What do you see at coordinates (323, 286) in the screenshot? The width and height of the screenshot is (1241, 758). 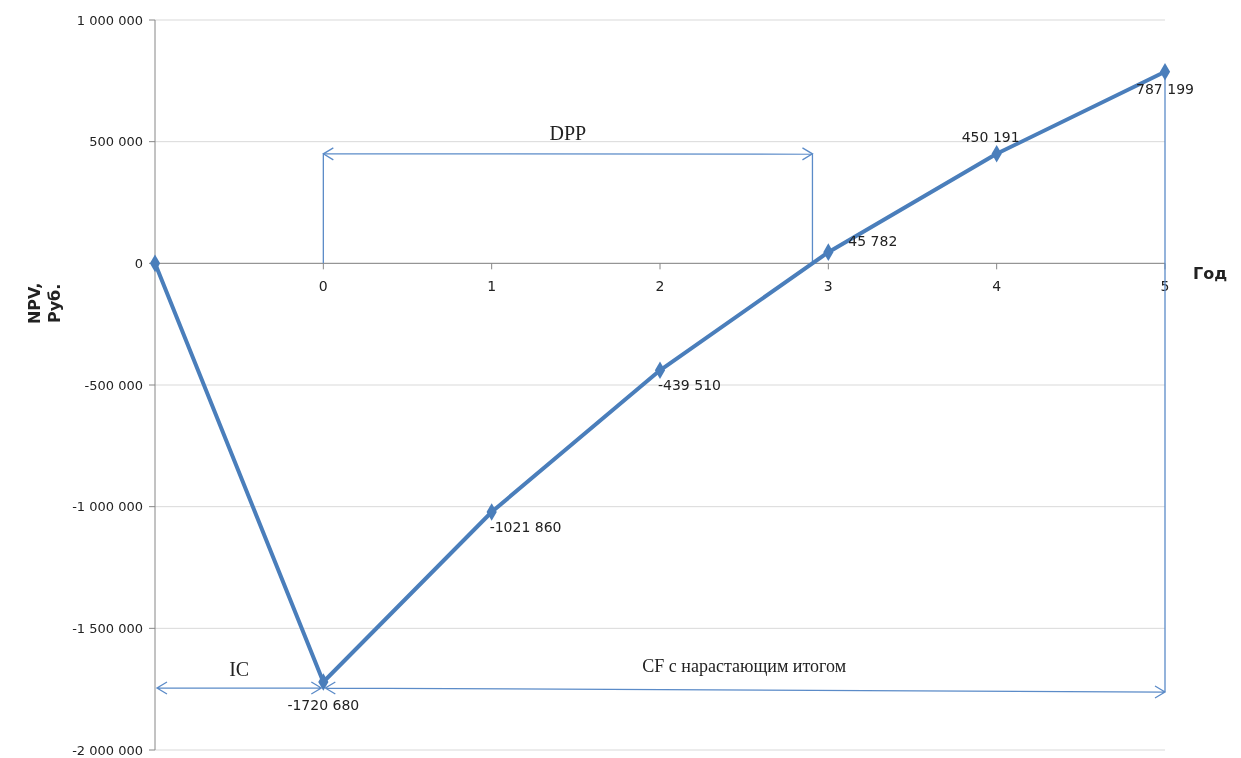 I see `x-tick-label: 0` at bounding box center [323, 286].